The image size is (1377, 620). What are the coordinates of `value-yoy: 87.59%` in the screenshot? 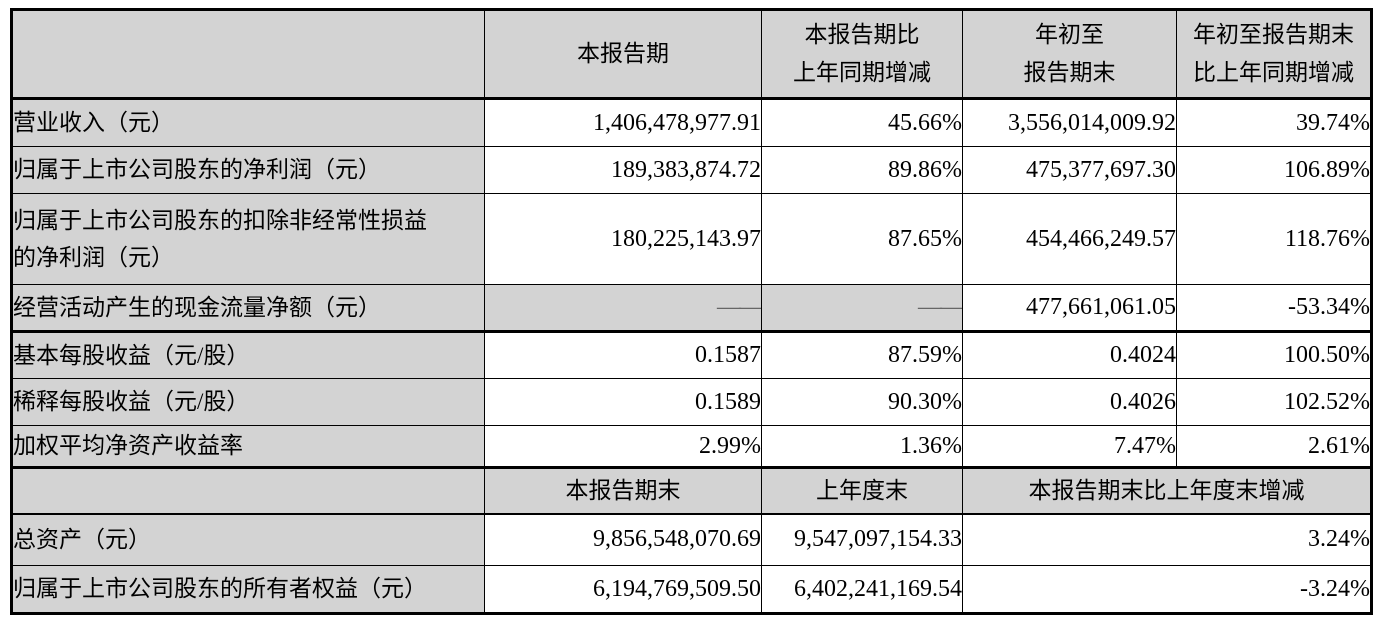 It's located at (862, 355).